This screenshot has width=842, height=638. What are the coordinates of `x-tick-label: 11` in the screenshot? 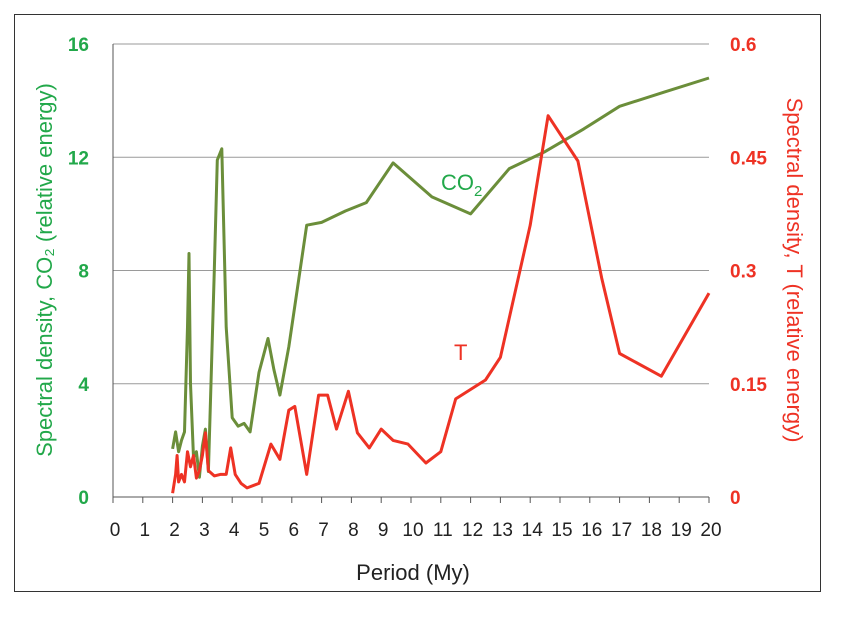 It's located at (443, 530).